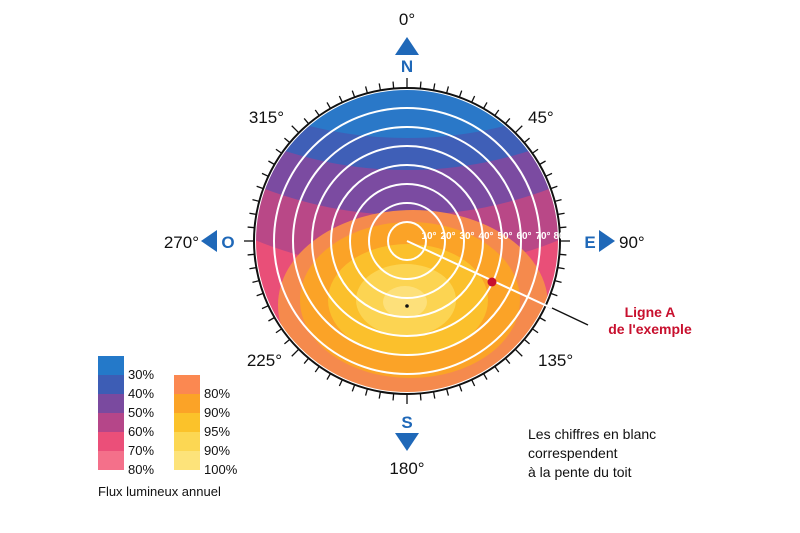  I want to click on degree-90: 90°, so click(632, 242).